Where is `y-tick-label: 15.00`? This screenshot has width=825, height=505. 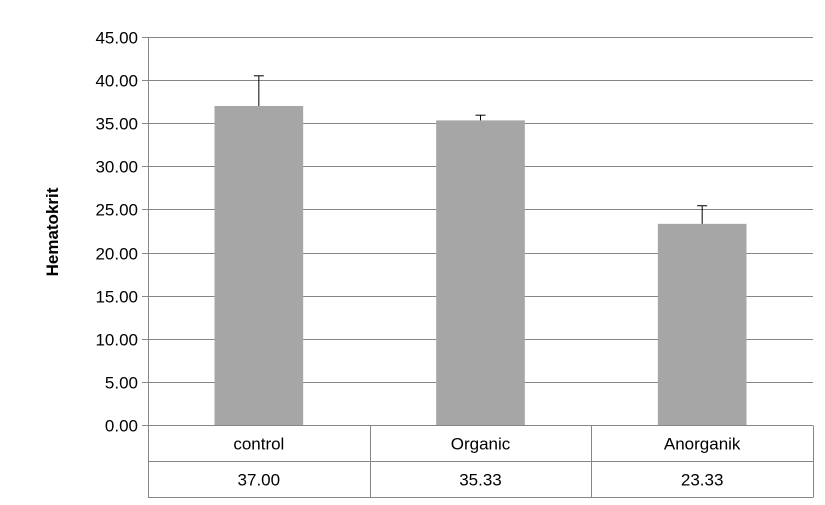 y-tick-label: 15.00 is located at coordinates (116, 297).